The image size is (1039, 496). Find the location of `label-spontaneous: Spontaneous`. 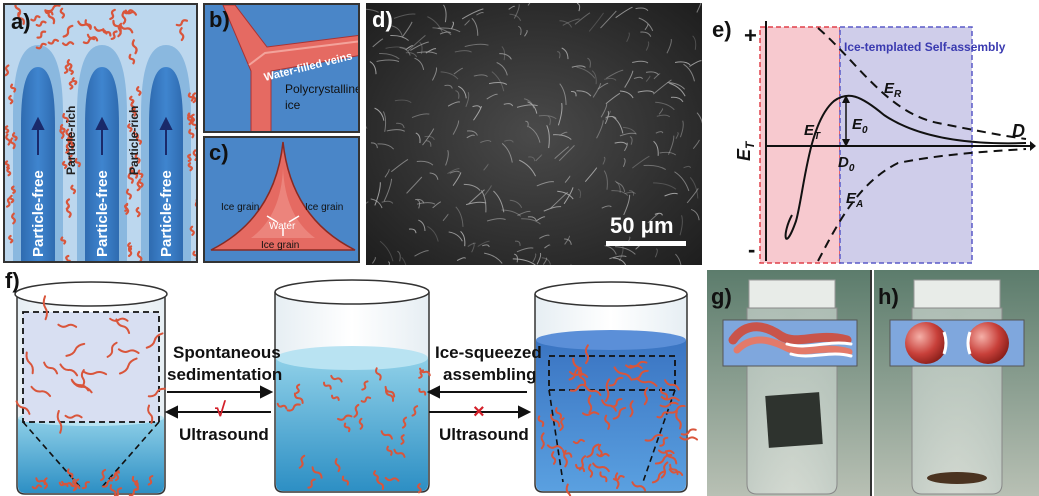

label-spontaneous: Spontaneous is located at coordinates (227, 352).